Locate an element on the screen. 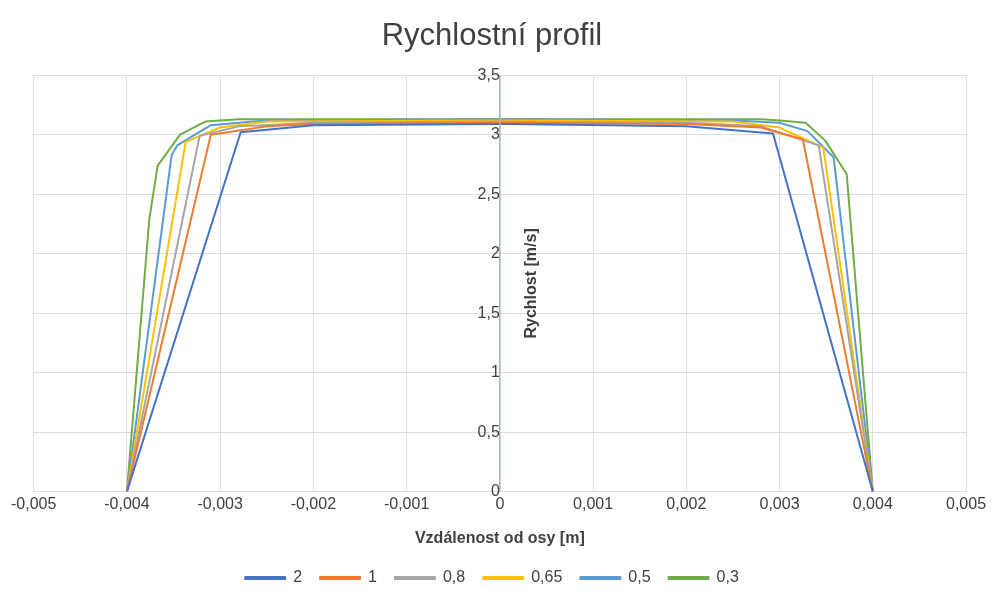  x-tick-label: -0,002 is located at coordinates (313, 503).